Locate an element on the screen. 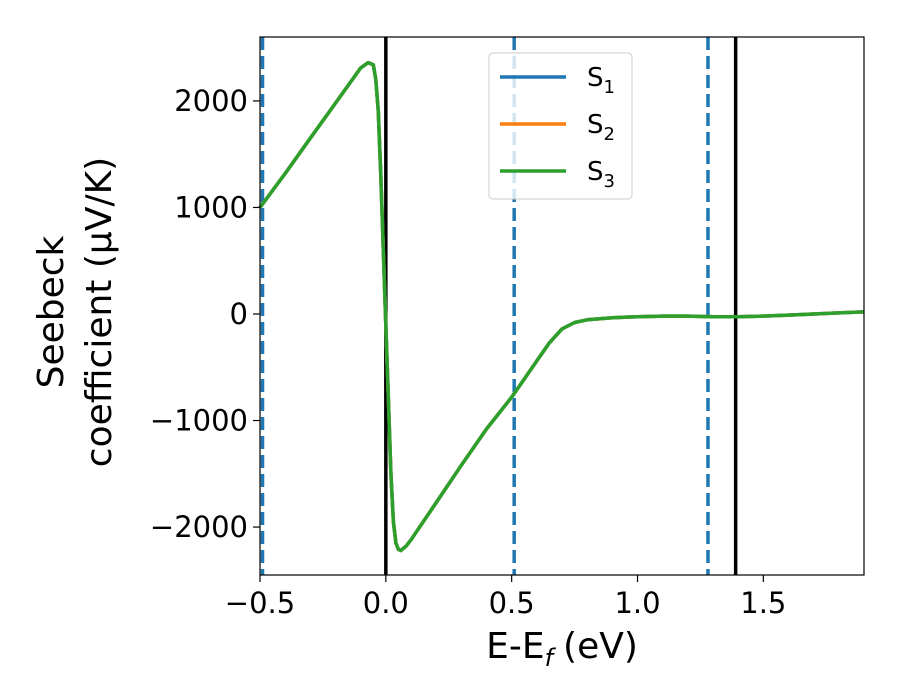  legend-box is located at coordinates (560, 126).